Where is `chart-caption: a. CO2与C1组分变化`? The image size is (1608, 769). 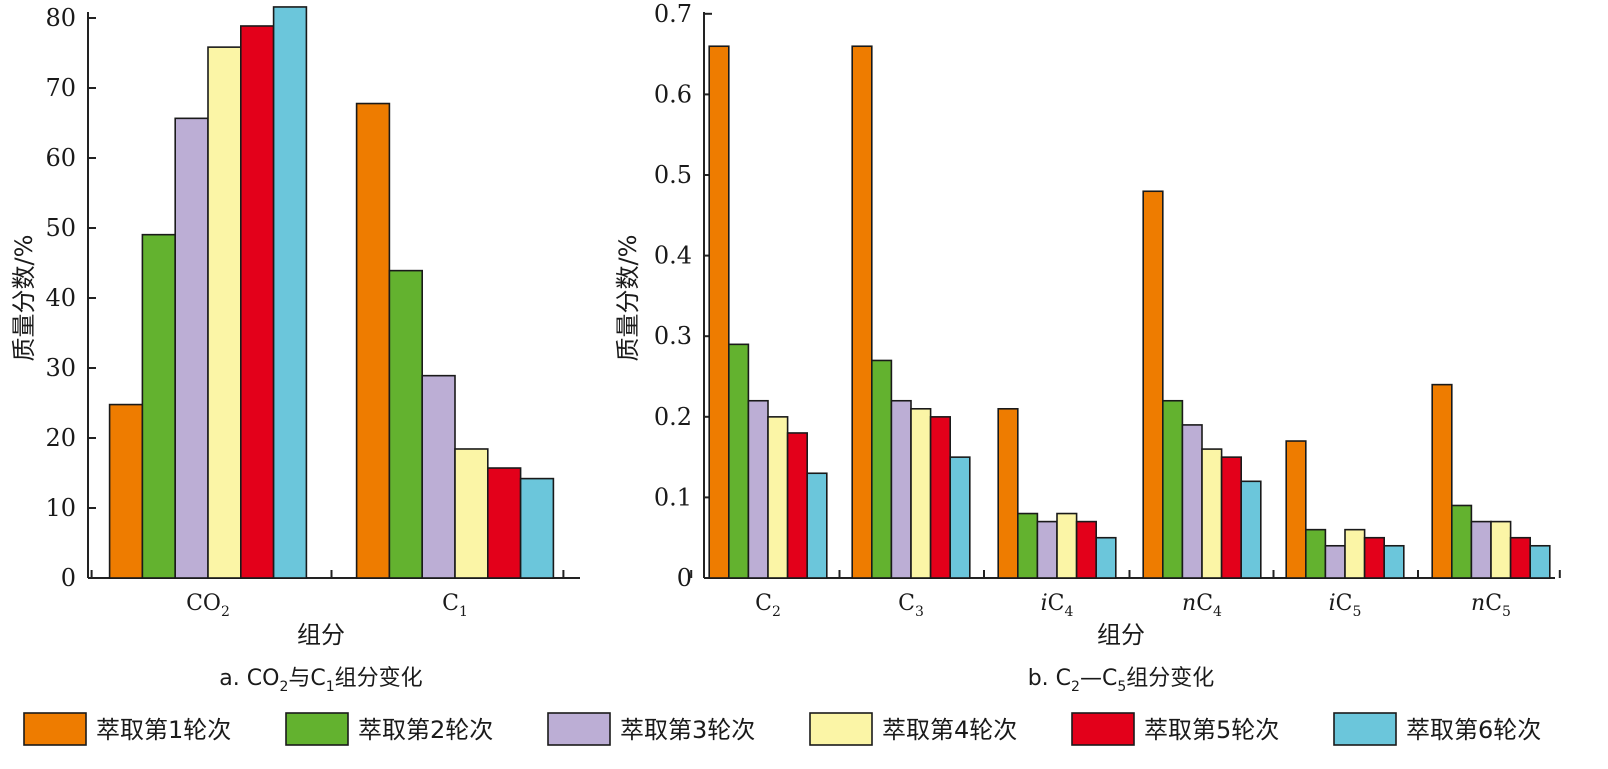
chart-caption: a. CO2与C1组分变化 is located at coordinates (320, 680).